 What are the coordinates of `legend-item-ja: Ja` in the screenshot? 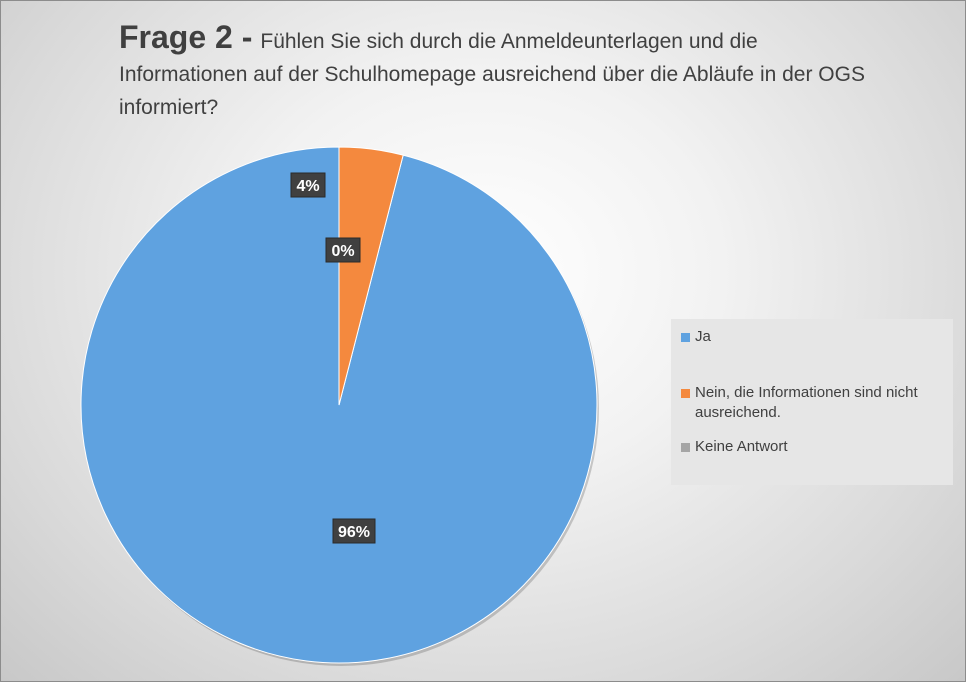 It's located at (816, 337).